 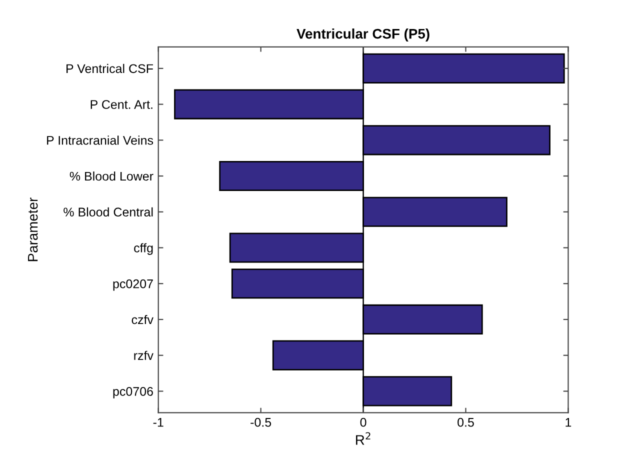 I want to click on y-tick-label: rzfv, so click(x=144, y=355).